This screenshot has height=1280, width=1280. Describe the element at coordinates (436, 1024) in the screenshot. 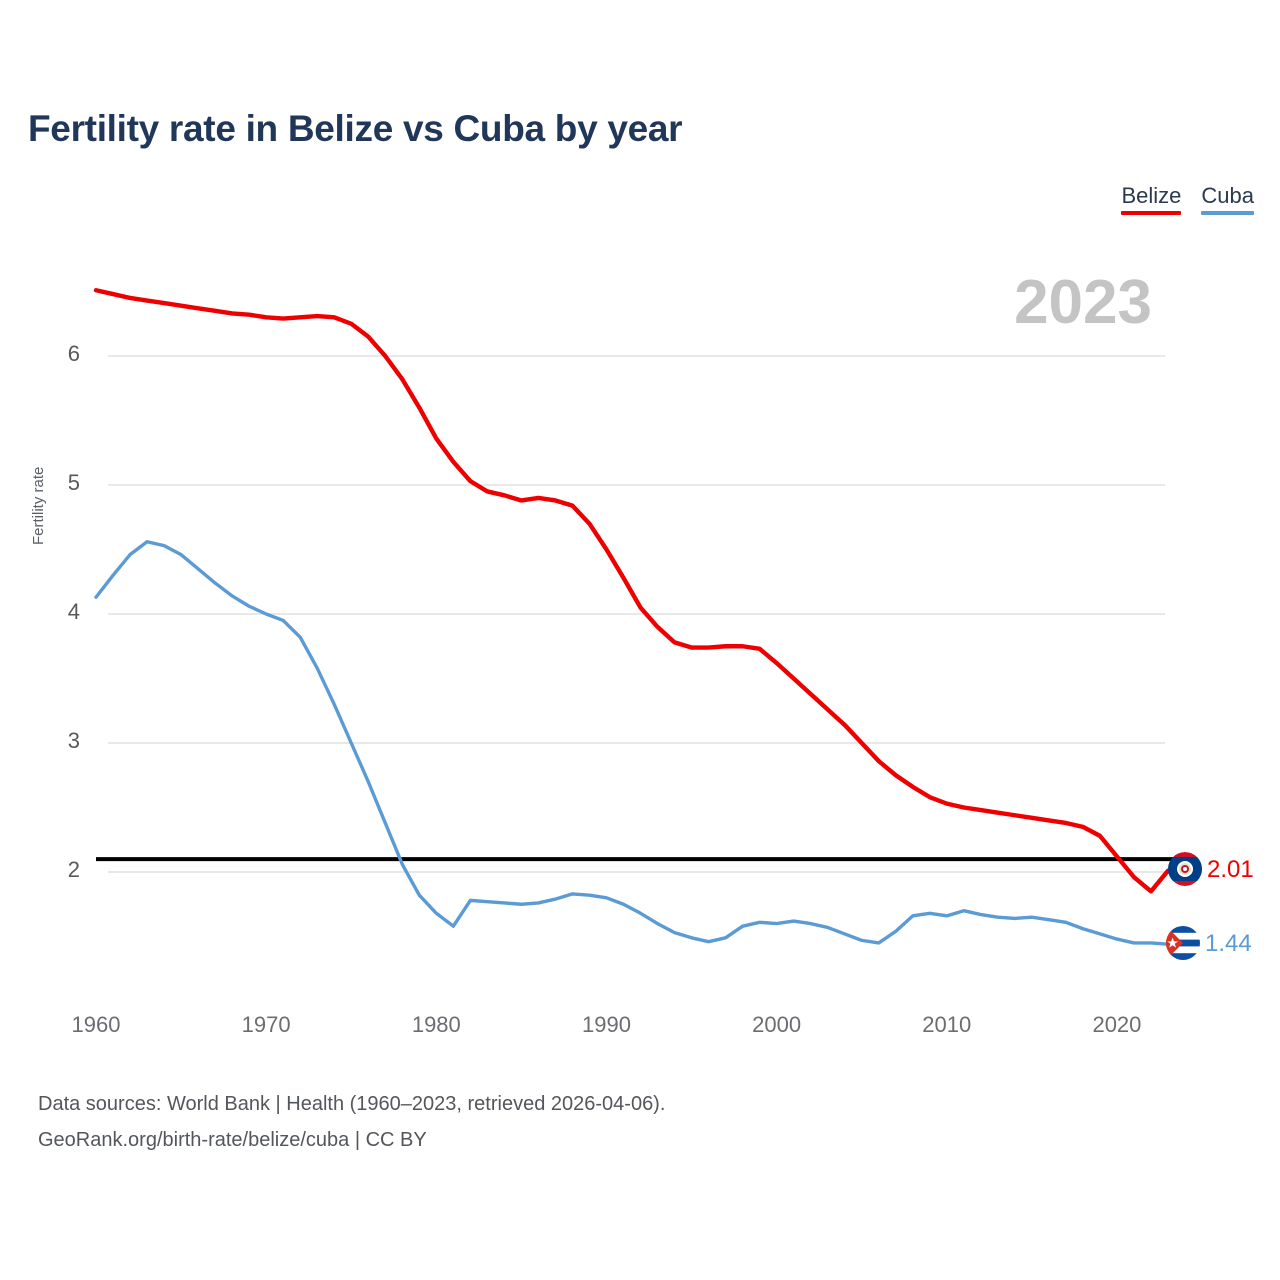

I see `x-tick-1980: 1980` at that location.